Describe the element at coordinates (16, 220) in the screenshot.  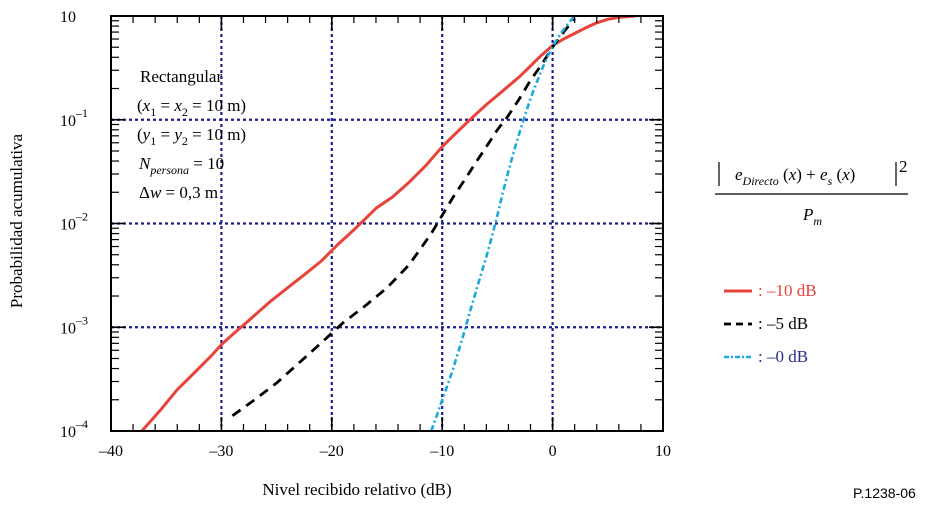
I see `y-axis-title: Probabilidad acumulativa` at that location.